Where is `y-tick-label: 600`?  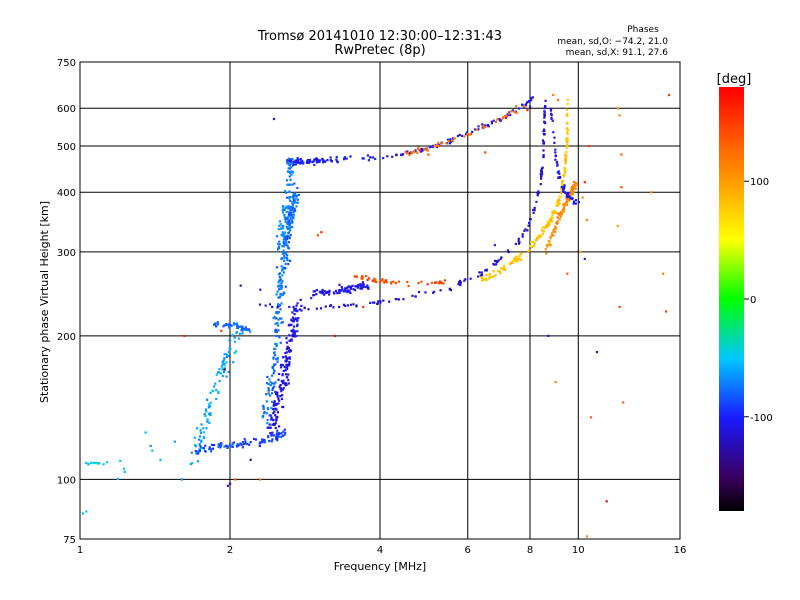 y-tick-label: 600 is located at coordinates (66, 109).